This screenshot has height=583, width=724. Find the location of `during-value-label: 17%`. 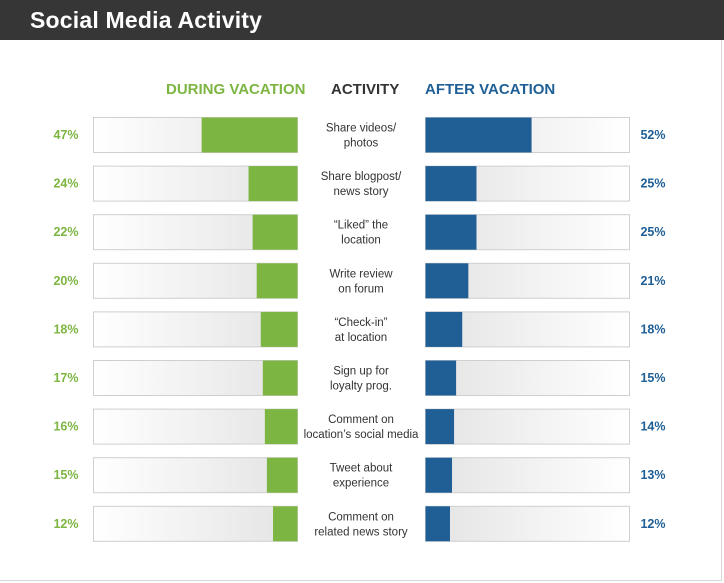

during-value-label: 17% is located at coordinates (65, 378).